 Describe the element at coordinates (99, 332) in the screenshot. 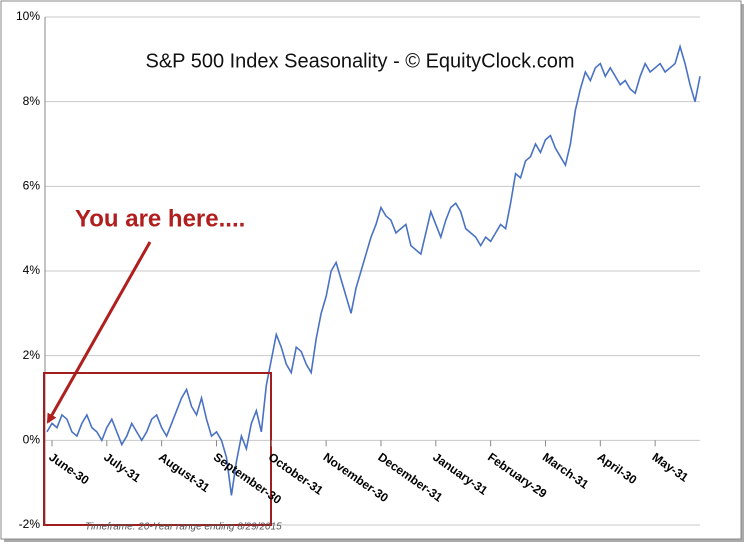

I see `arrow` at that location.